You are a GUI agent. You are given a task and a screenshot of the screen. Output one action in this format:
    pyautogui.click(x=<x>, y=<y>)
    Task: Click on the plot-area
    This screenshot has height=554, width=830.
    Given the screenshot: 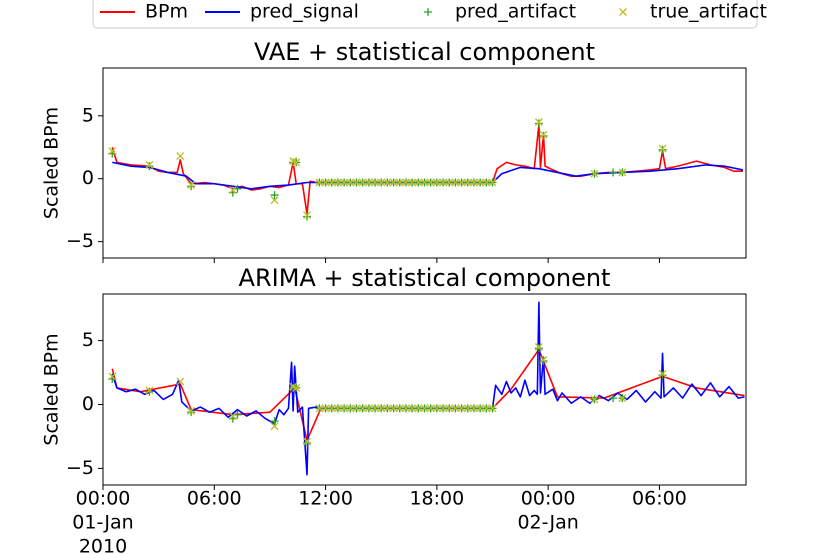 What is the action you would take?
    pyautogui.click(x=426, y=169)
    